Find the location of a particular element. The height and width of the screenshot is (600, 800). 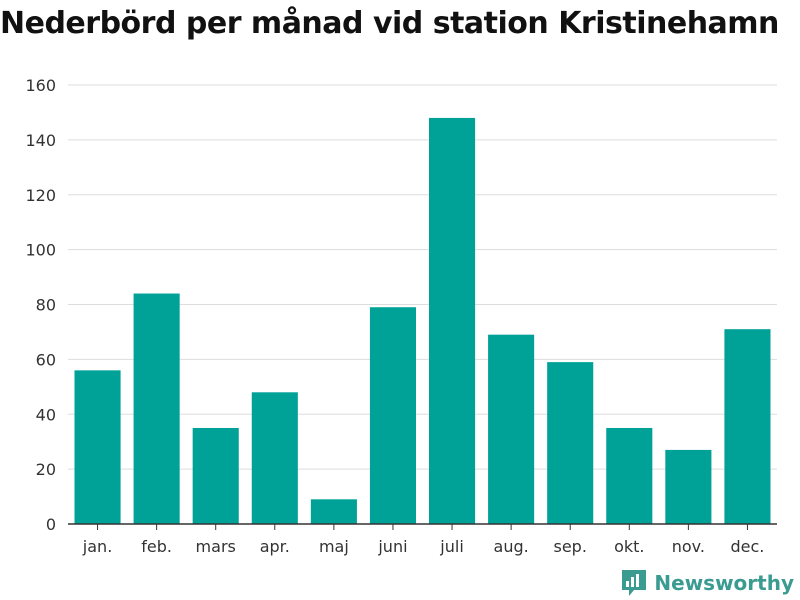

y-tick-label: 100 is located at coordinates (40, 250).